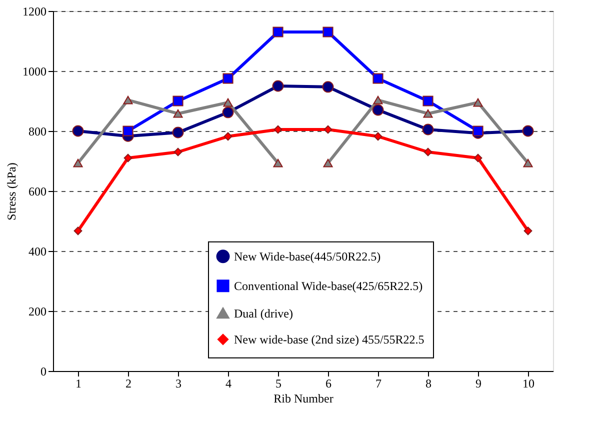 The width and height of the screenshot is (594, 446). Describe the element at coordinates (79, 383) in the screenshot. I see `x-tick-label: 1` at that location.